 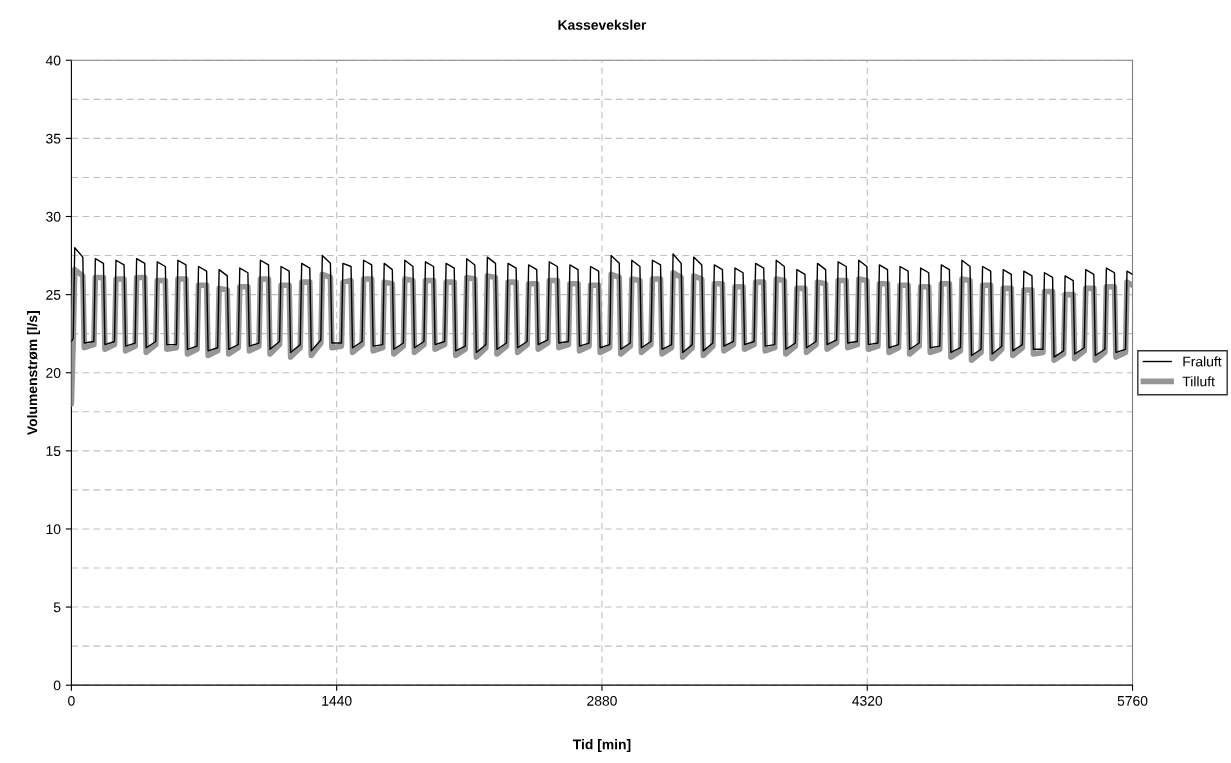 I want to click on legend-label: Tilluft, so click(x=1198, y=381).